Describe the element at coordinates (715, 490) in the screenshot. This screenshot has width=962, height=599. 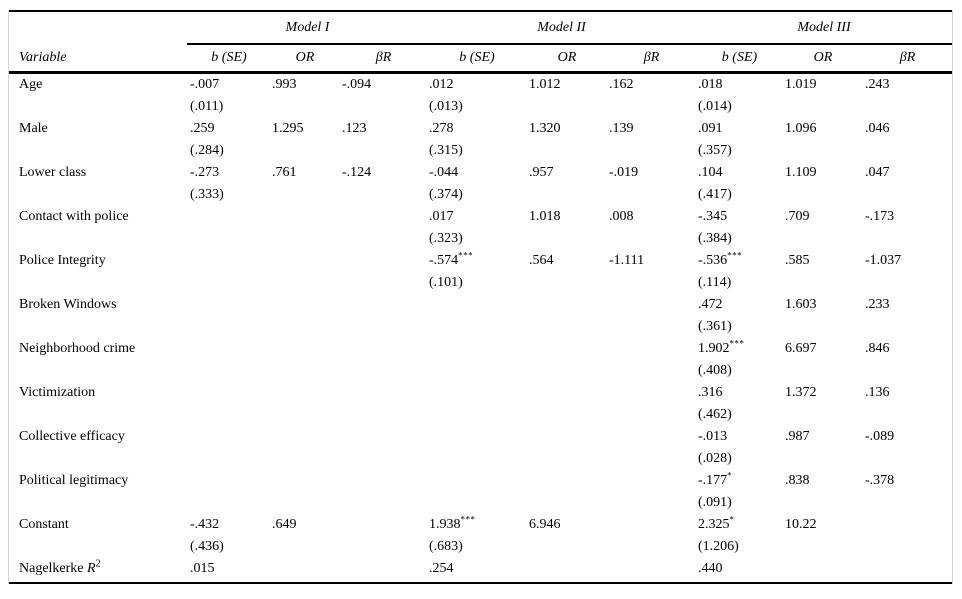
I see `cell-b-se: -.177* (.091)` at that location.